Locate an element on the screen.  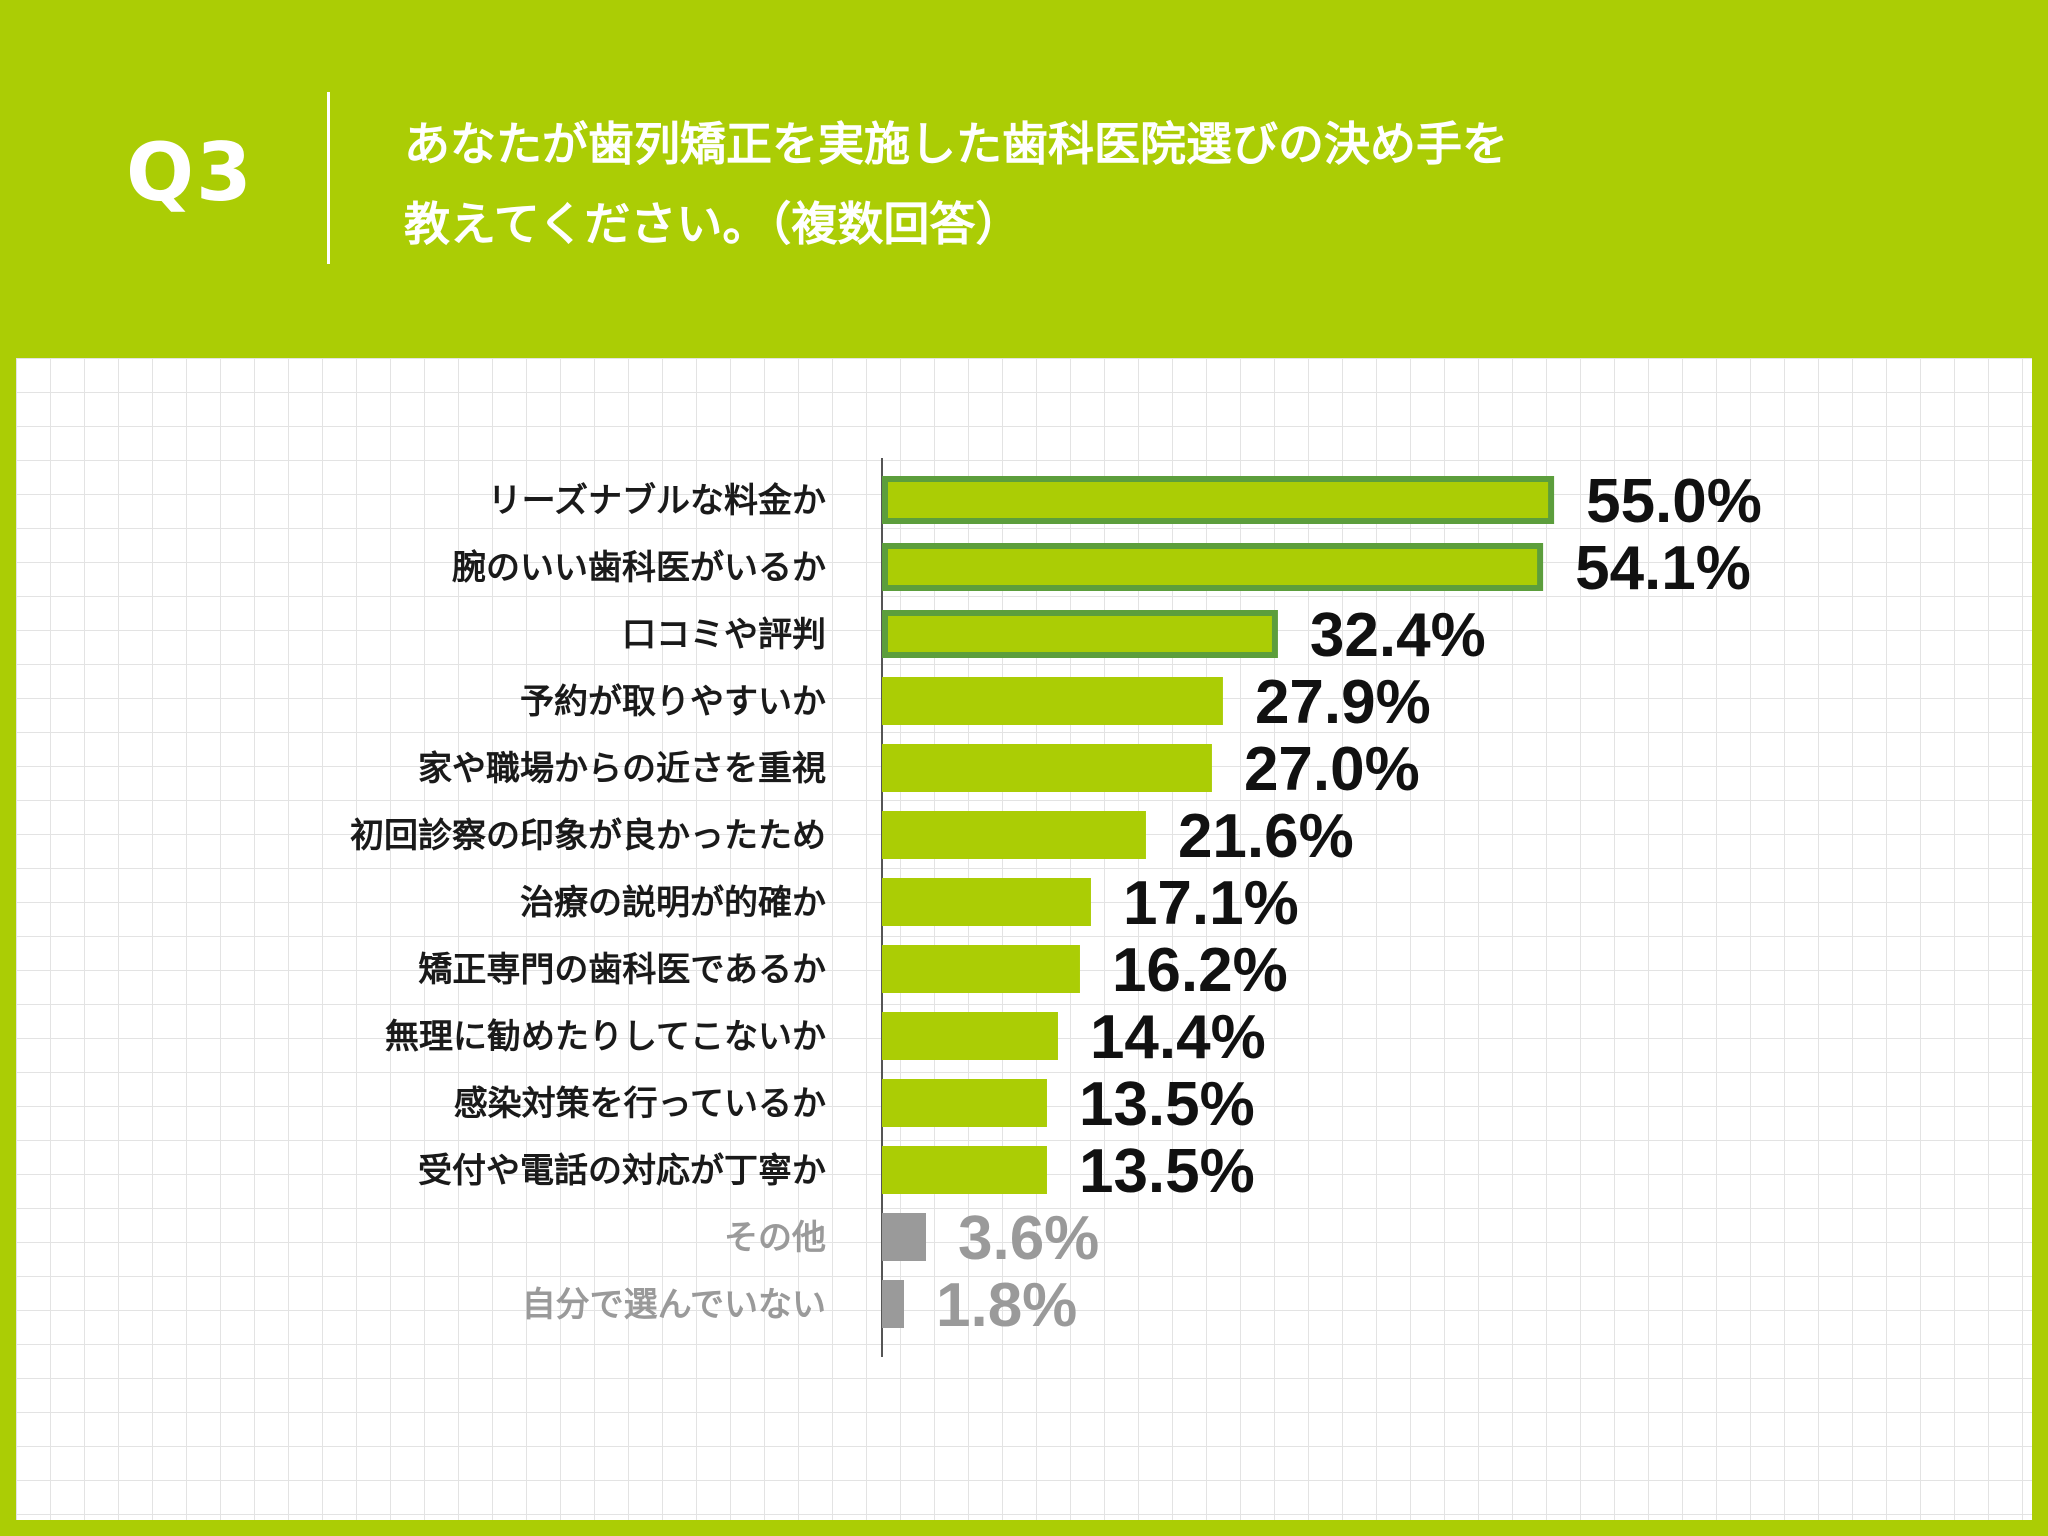
header-divider is located at coordinates (328, 178).